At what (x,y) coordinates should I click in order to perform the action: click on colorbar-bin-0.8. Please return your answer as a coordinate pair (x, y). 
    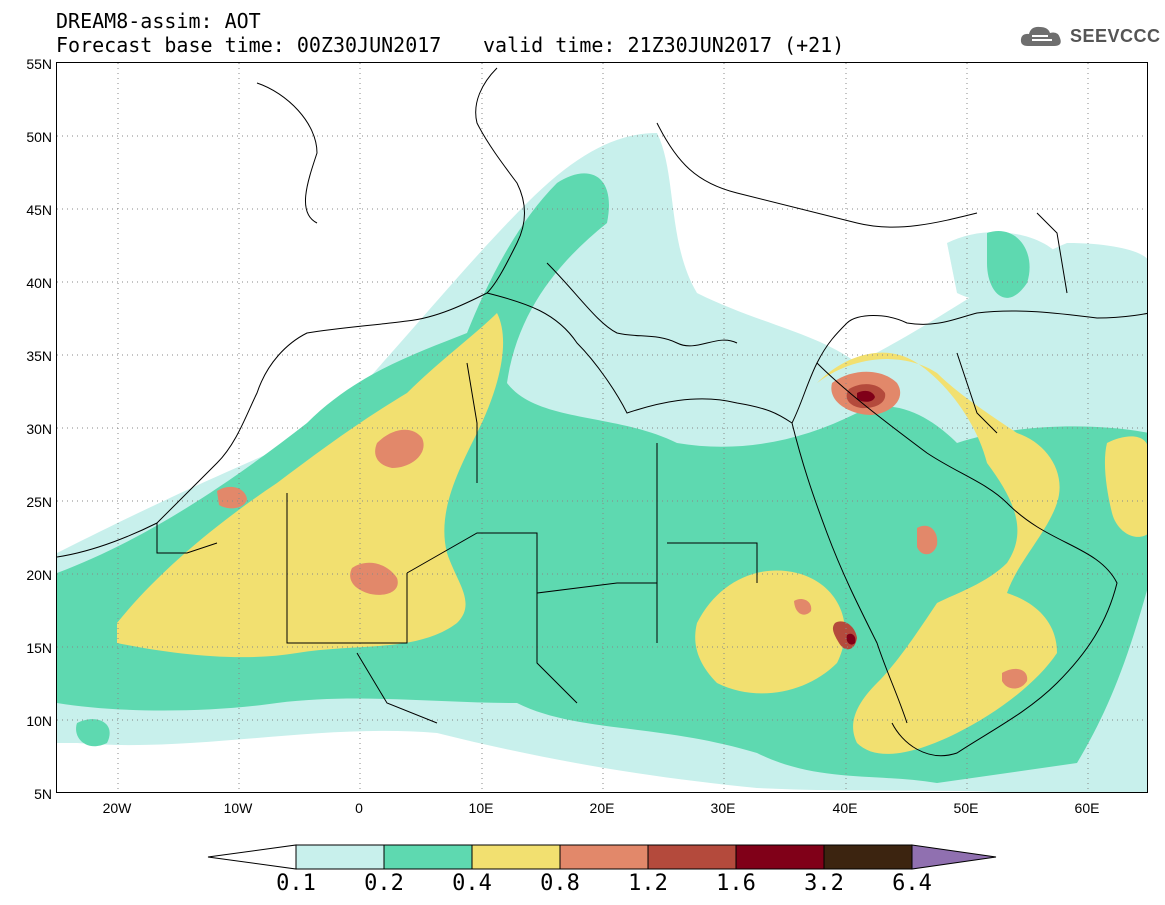
    Looking at the image, I should click on (604, 857).